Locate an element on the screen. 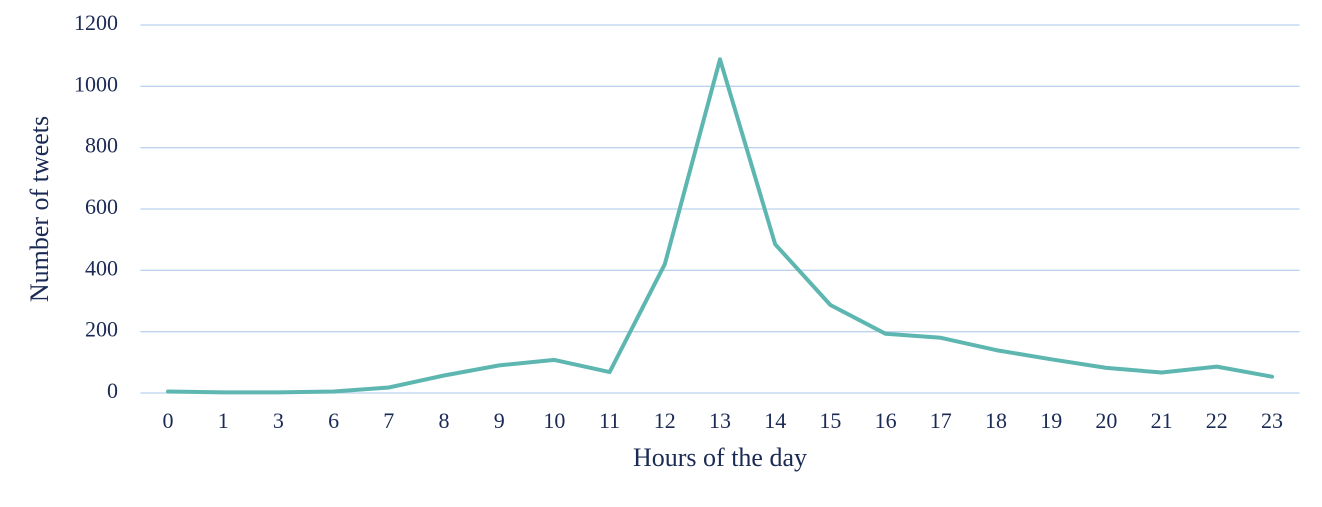 The image size is (1322, 507). x-tick-label: 0 is located at coordinates (168, 420).